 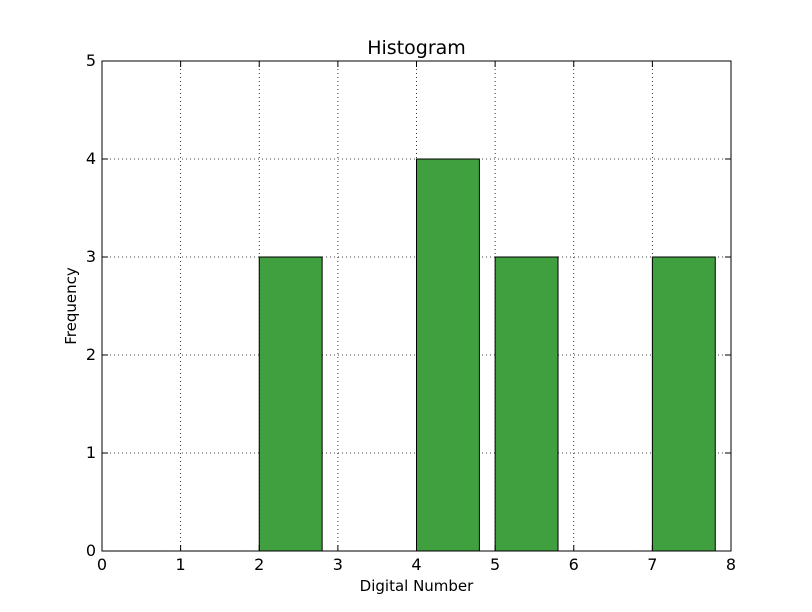 I want to click on y-axis-label: Frequency, so click(x=71, y=306).